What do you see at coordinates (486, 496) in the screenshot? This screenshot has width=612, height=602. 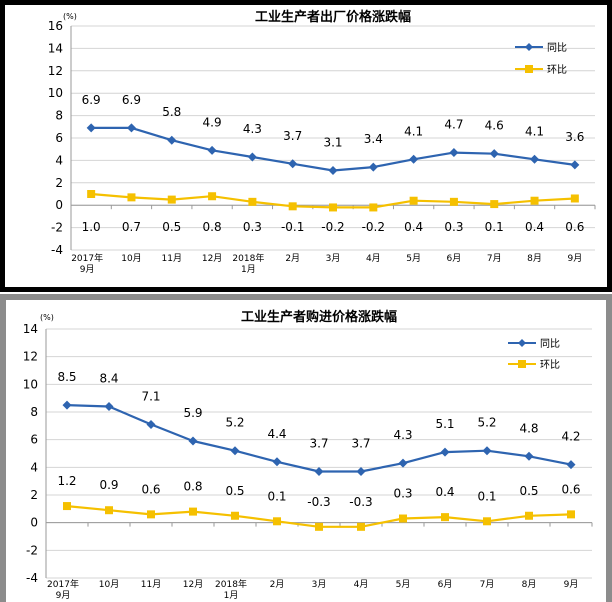 I see `data-label: 0.1` at bounding box center [486, 496].